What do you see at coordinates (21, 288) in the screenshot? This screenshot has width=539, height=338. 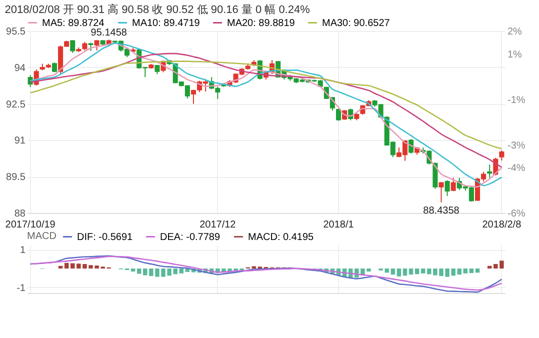 I see `y-tick-label: -1` at bounding box center [21, 288].